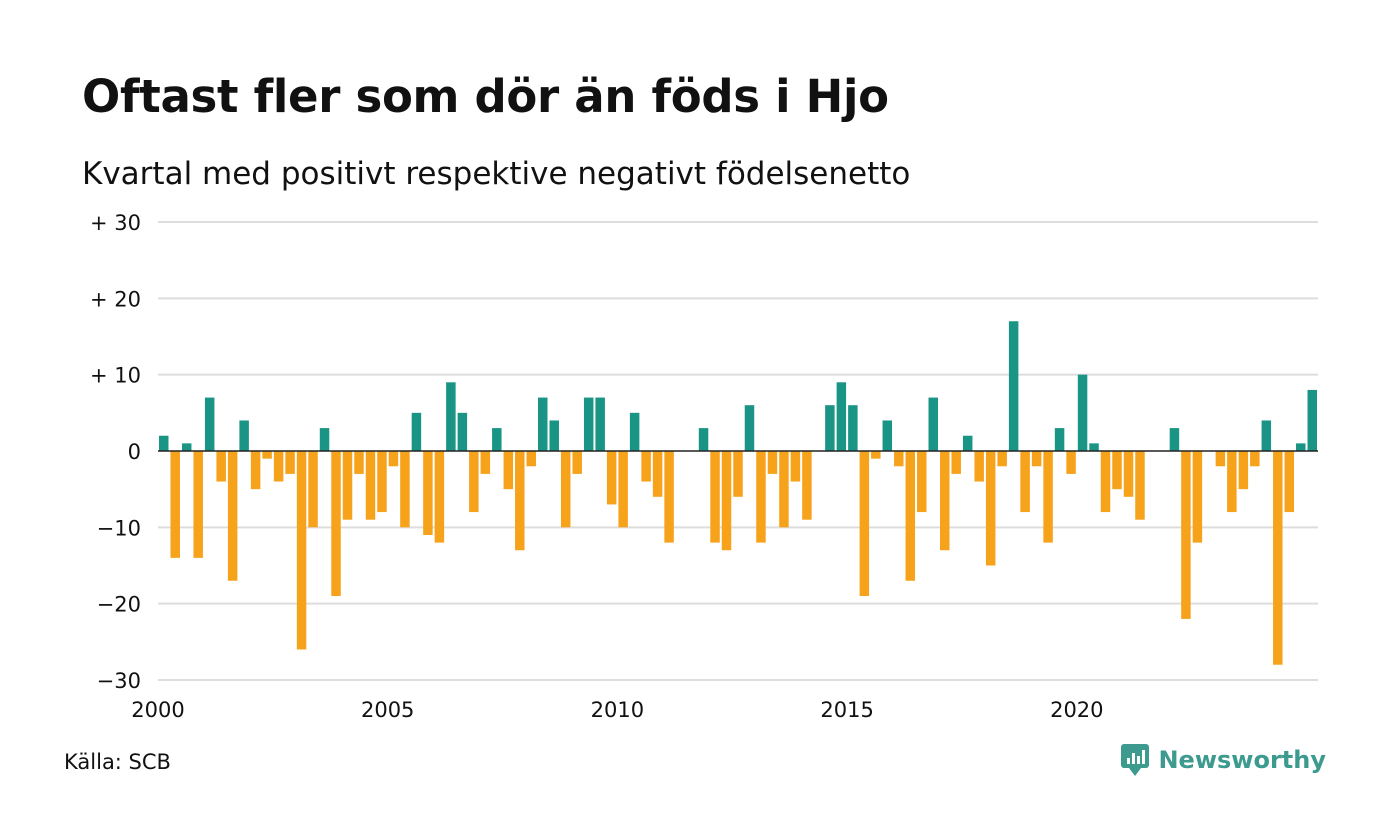  Describe the element at coordinates (1082, 412) in the screenshot. I see `bar: 2020 K1: 10` at that location.